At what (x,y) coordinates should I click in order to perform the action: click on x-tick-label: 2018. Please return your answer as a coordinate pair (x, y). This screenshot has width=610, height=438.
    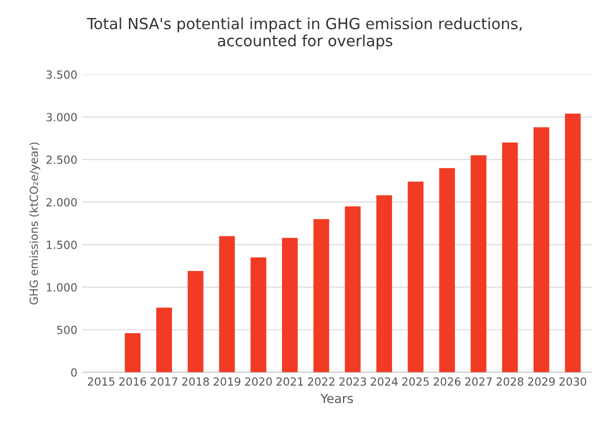
    Looking at the image, I should click on (195, 381).